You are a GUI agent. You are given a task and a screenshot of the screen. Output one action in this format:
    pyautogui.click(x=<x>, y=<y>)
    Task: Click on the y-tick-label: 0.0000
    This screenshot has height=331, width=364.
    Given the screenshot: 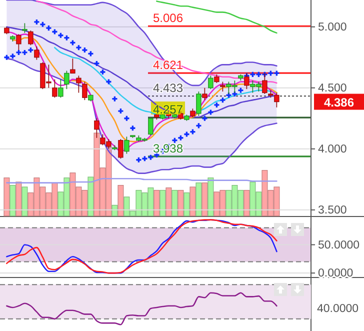 What is the action you would take?
    pyautogui.click(x=336, y=274)
    